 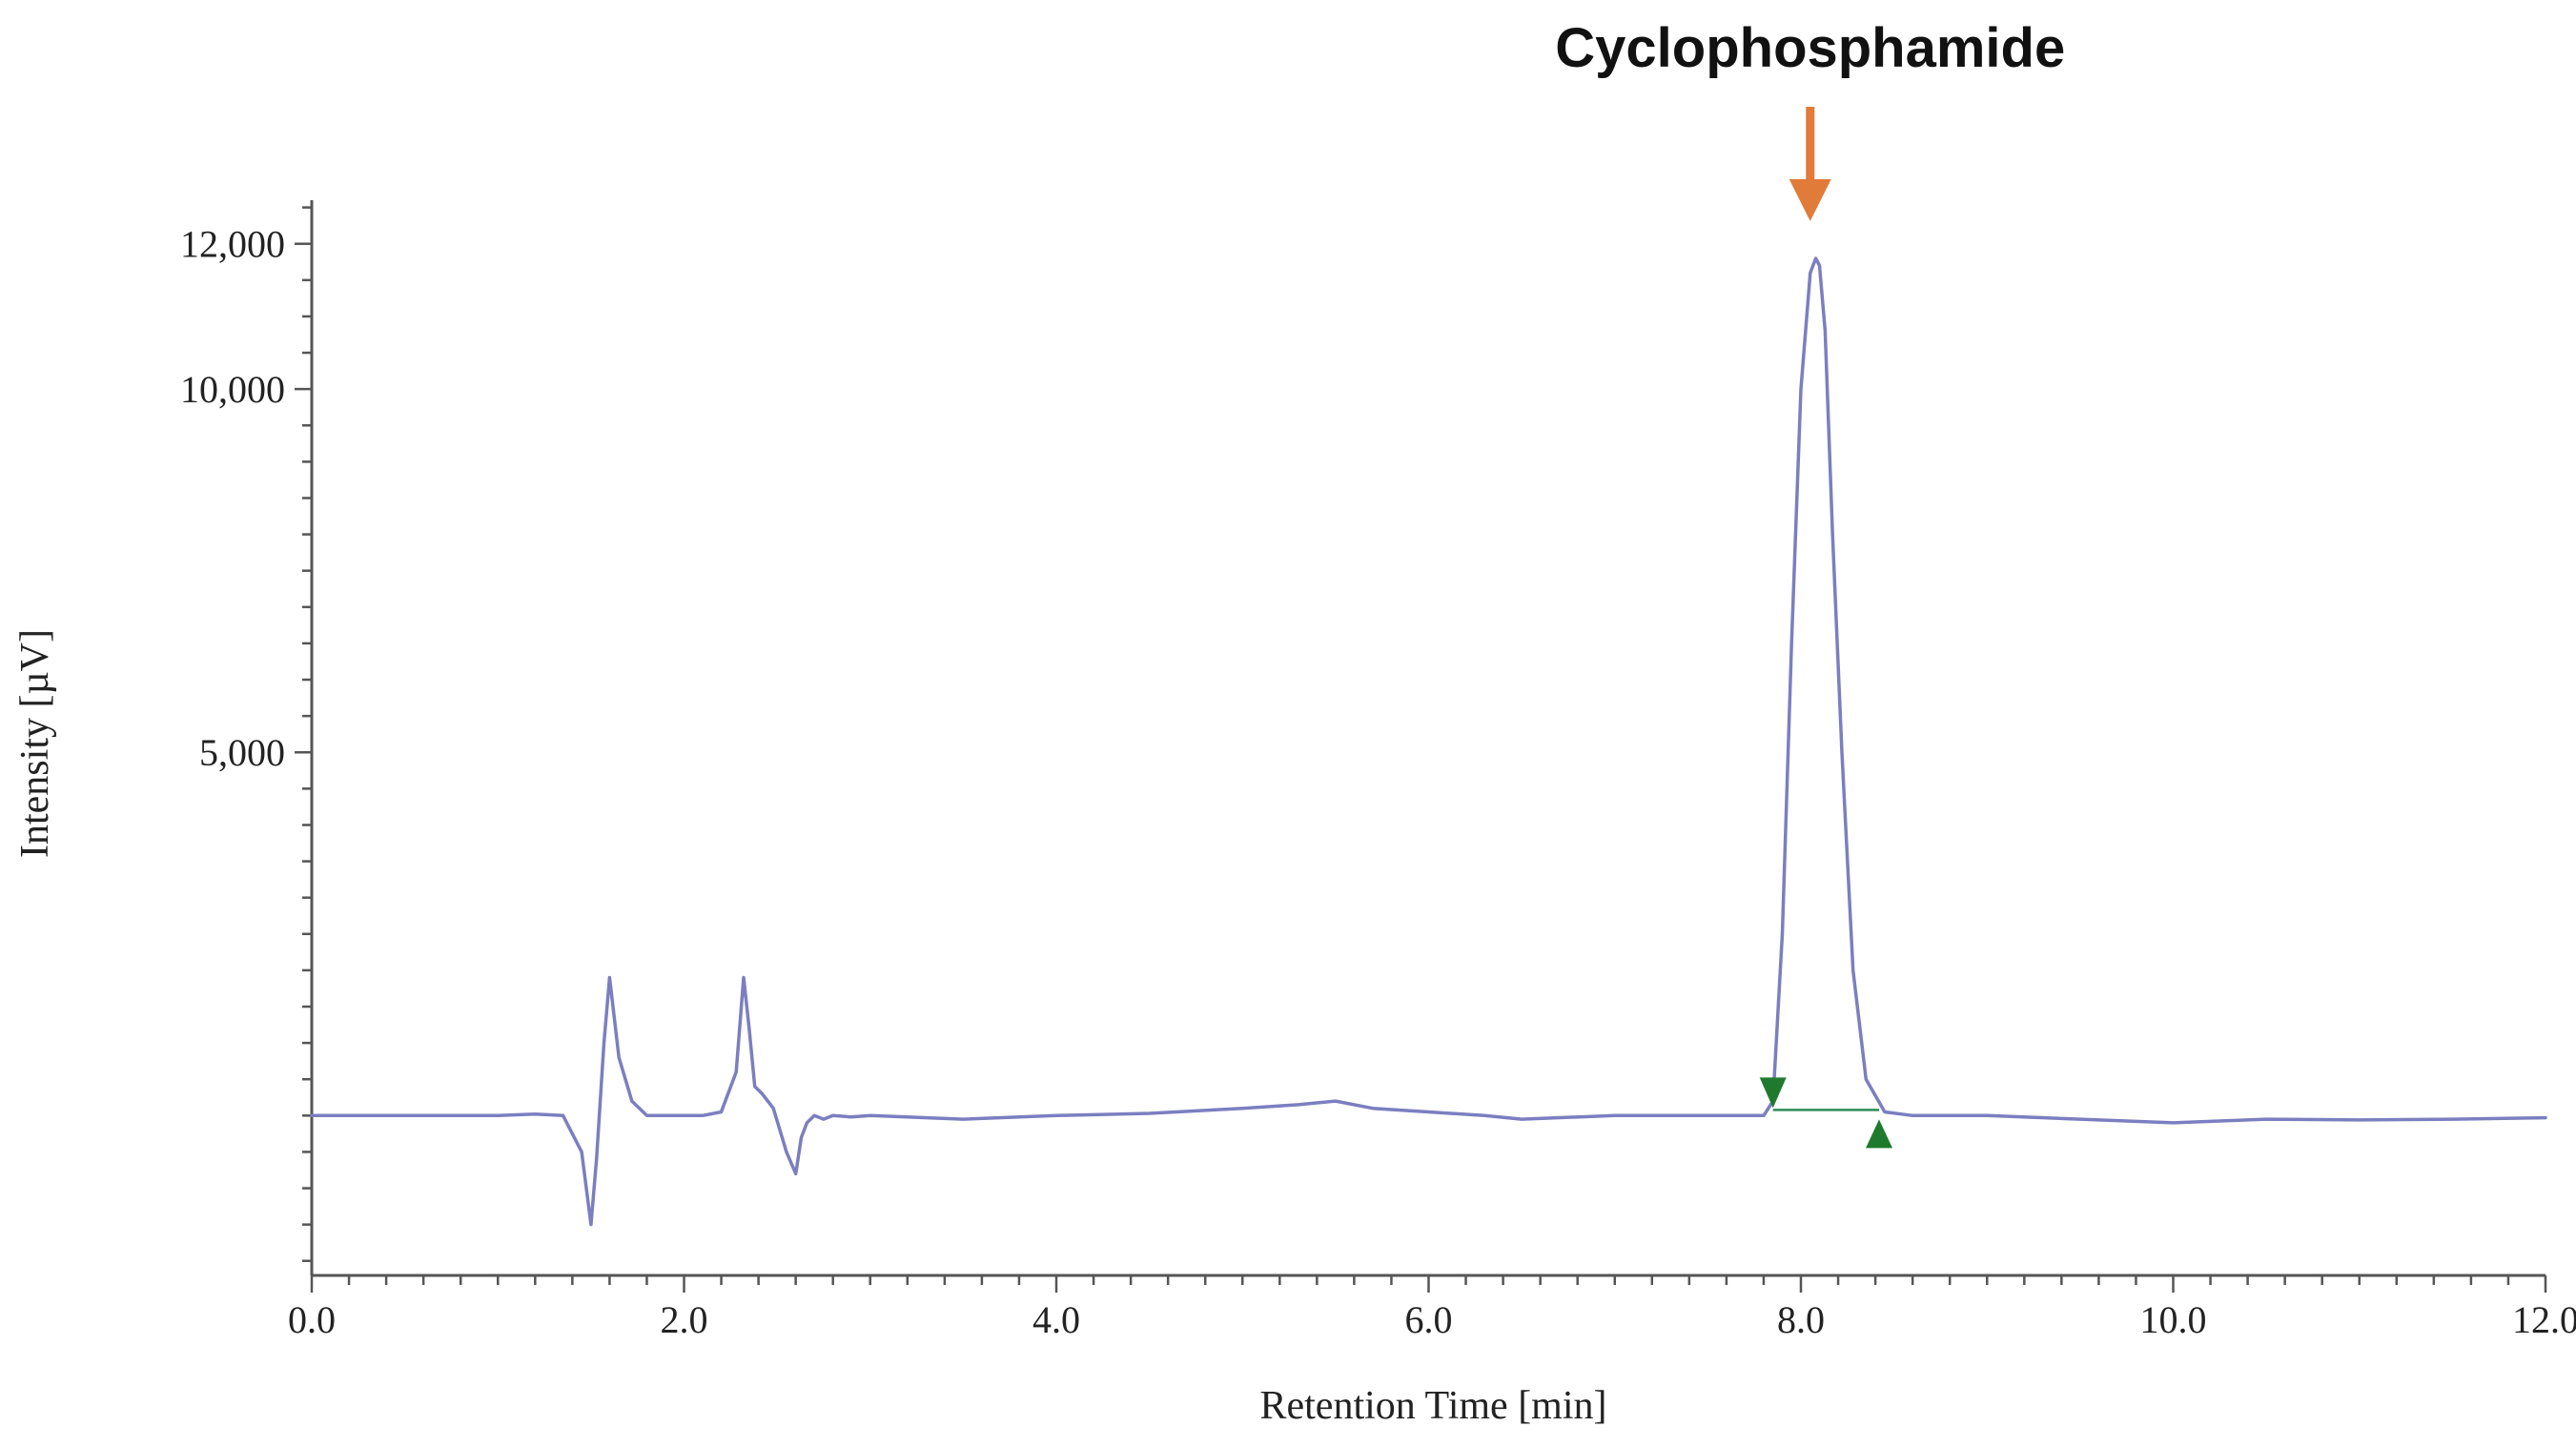 I want to click on annotation-layer: Cyclophosphamide, so click(x=1810, y=119).